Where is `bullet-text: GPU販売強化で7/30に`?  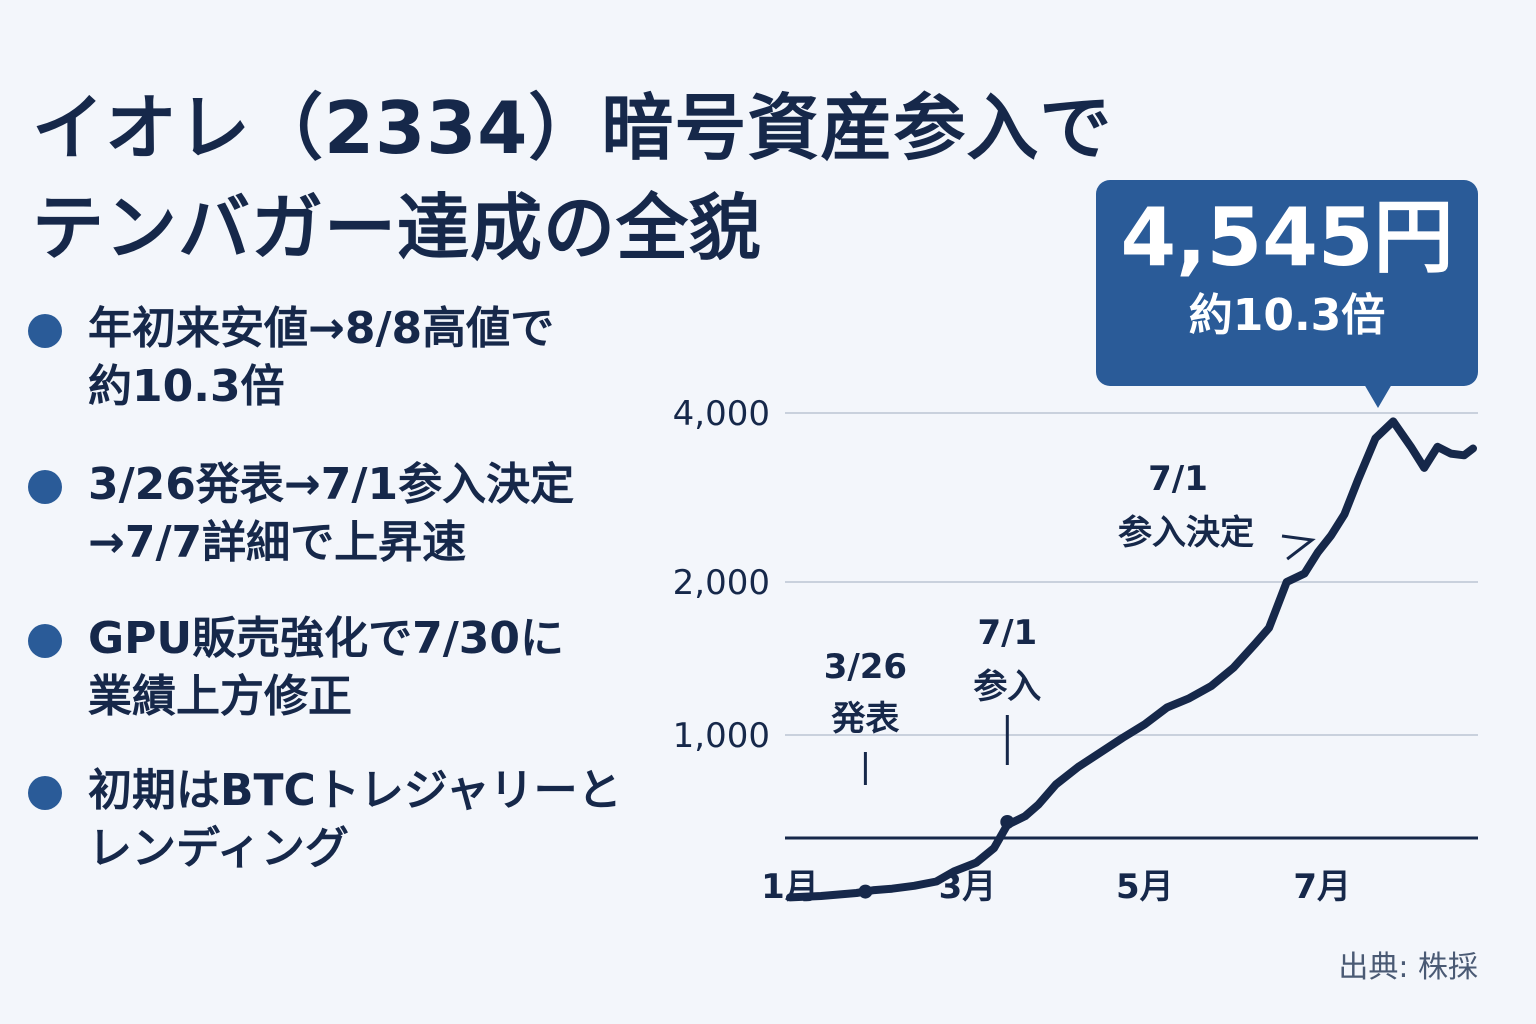 bullet-text: GPU販売強化で7/30に is located at coordinates (326, 638).